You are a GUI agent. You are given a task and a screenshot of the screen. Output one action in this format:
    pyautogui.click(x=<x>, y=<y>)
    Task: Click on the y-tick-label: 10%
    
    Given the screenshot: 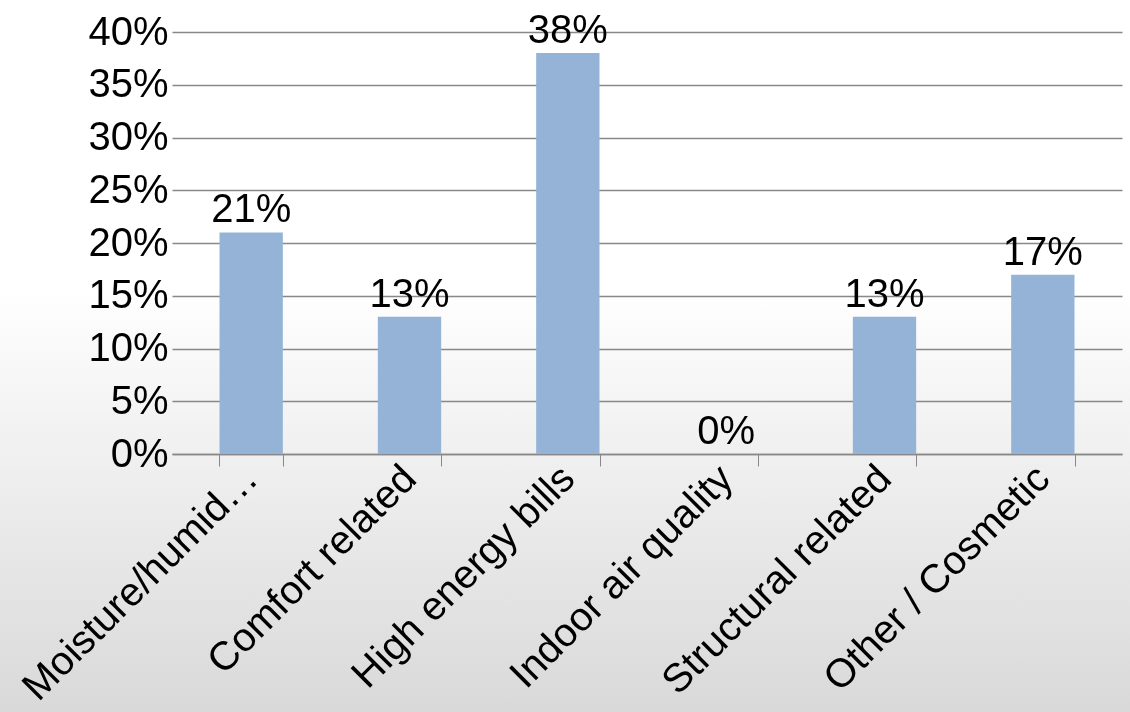 What is the action you would take?
    pyautogui.click(x=128, y=347)
    